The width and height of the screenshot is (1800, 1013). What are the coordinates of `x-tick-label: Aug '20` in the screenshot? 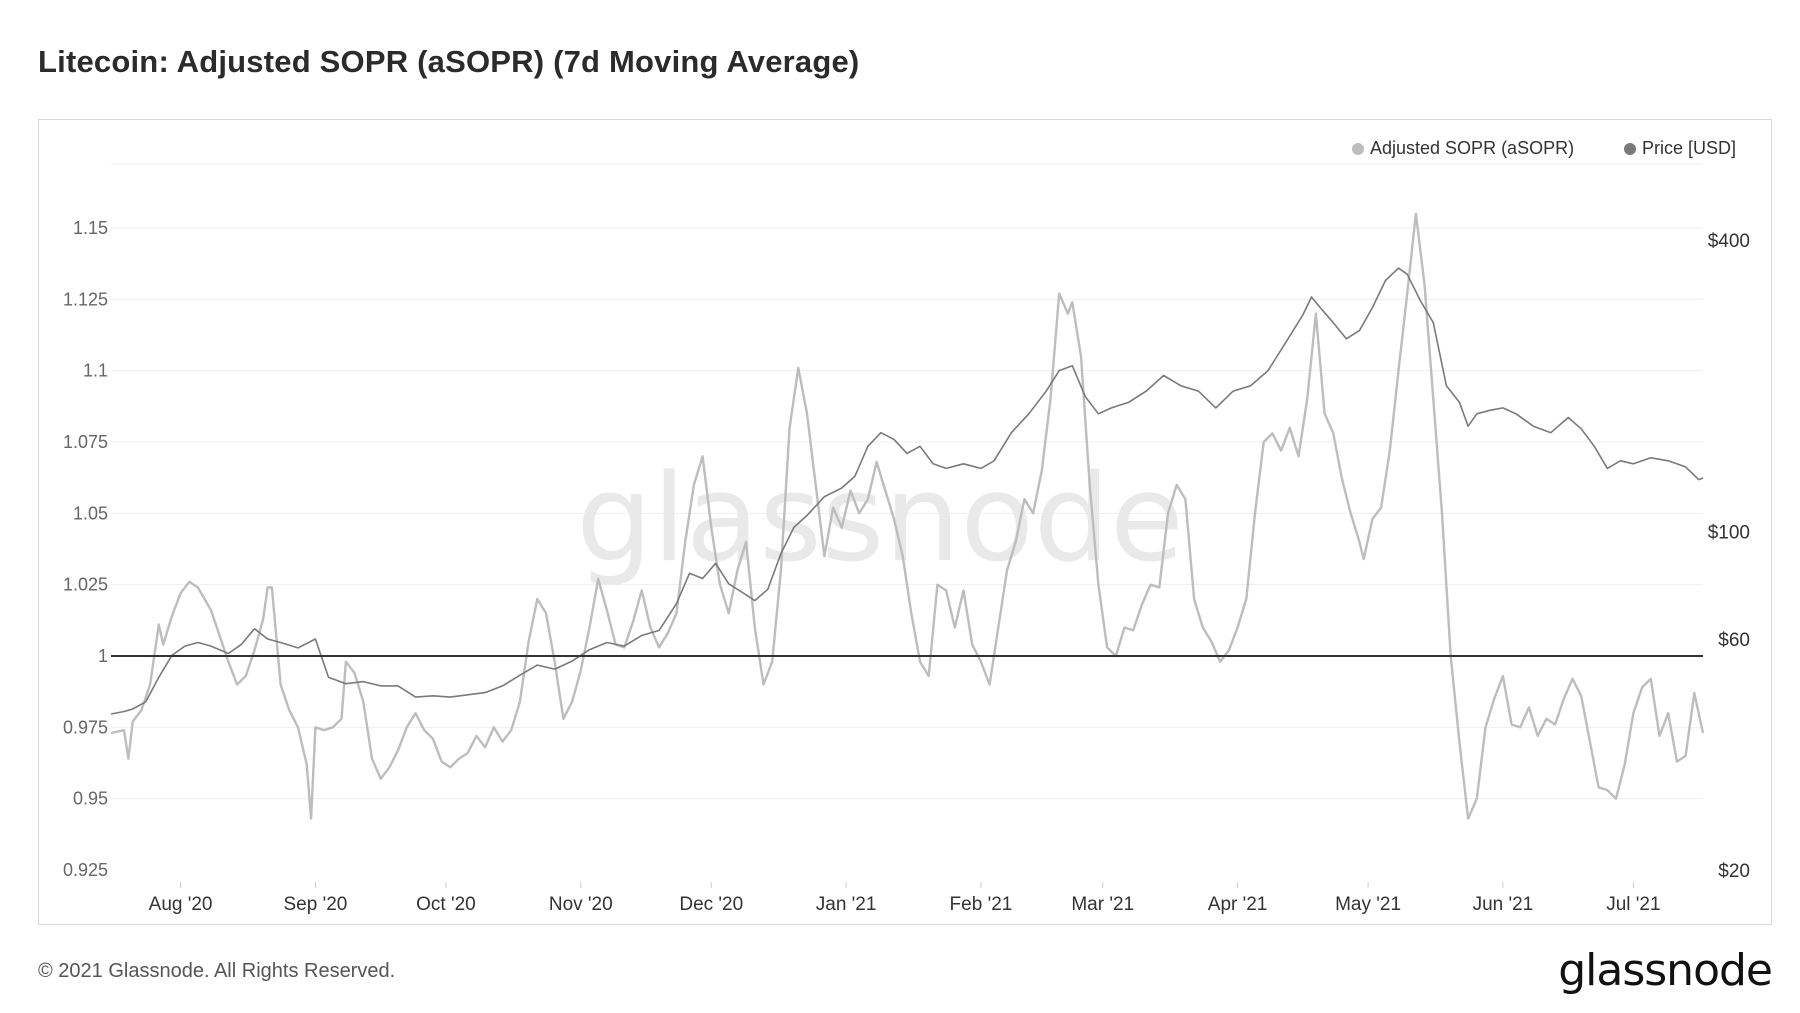 It's located at (181, 904).